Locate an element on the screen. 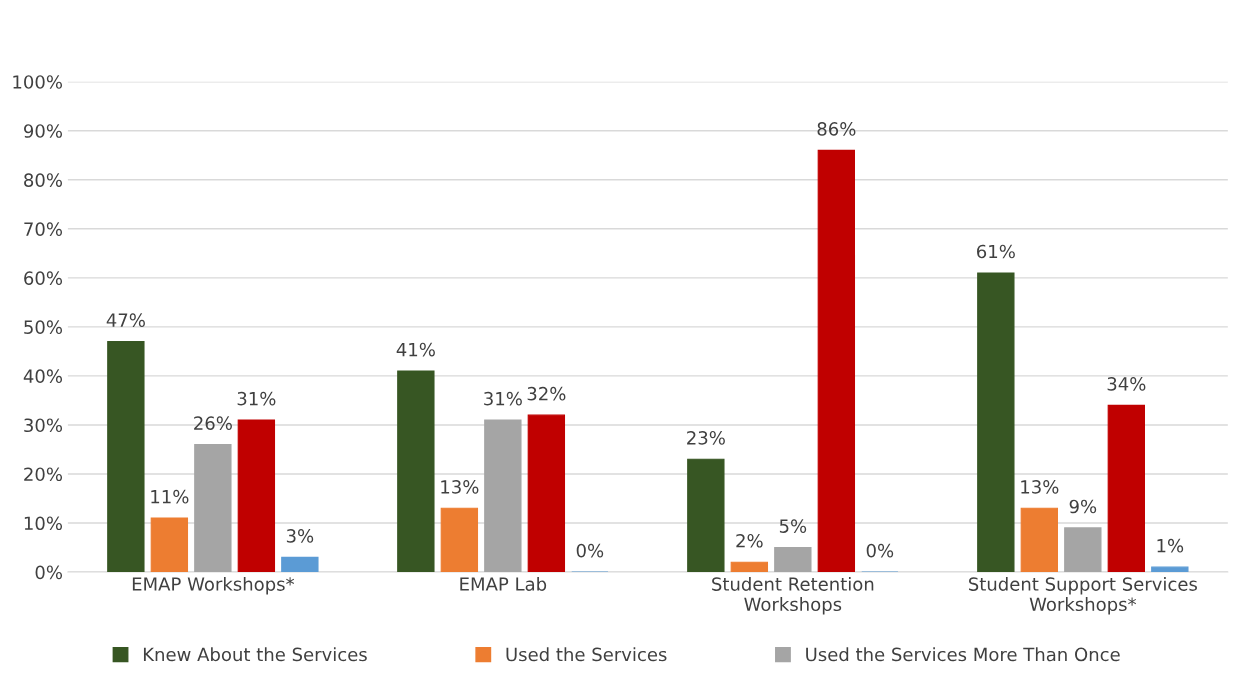  y-tick-label: 50% is located at coordinates (43, 327).